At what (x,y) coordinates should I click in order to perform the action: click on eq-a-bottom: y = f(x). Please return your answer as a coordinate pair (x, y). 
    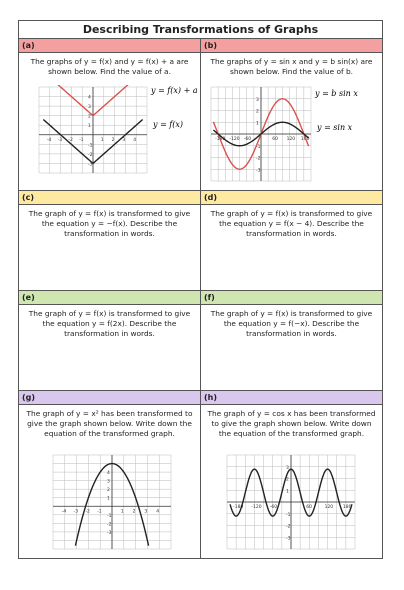
    Looking at the image, I should click on (167, 124).